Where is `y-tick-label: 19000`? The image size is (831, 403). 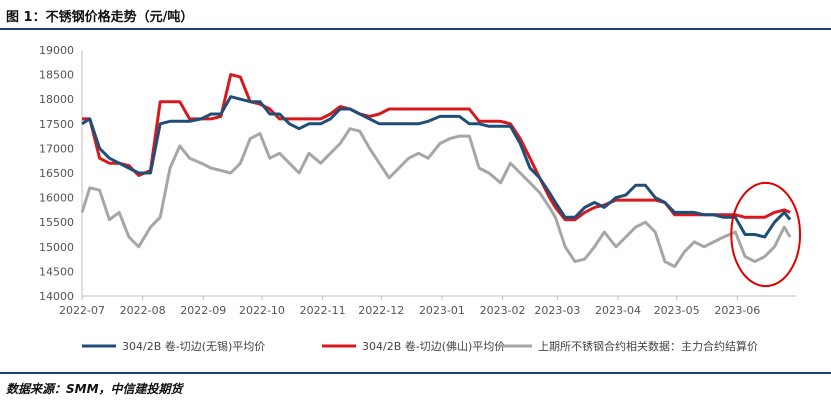 y-tick-label: 19000 is located at coordinates (56, 50).